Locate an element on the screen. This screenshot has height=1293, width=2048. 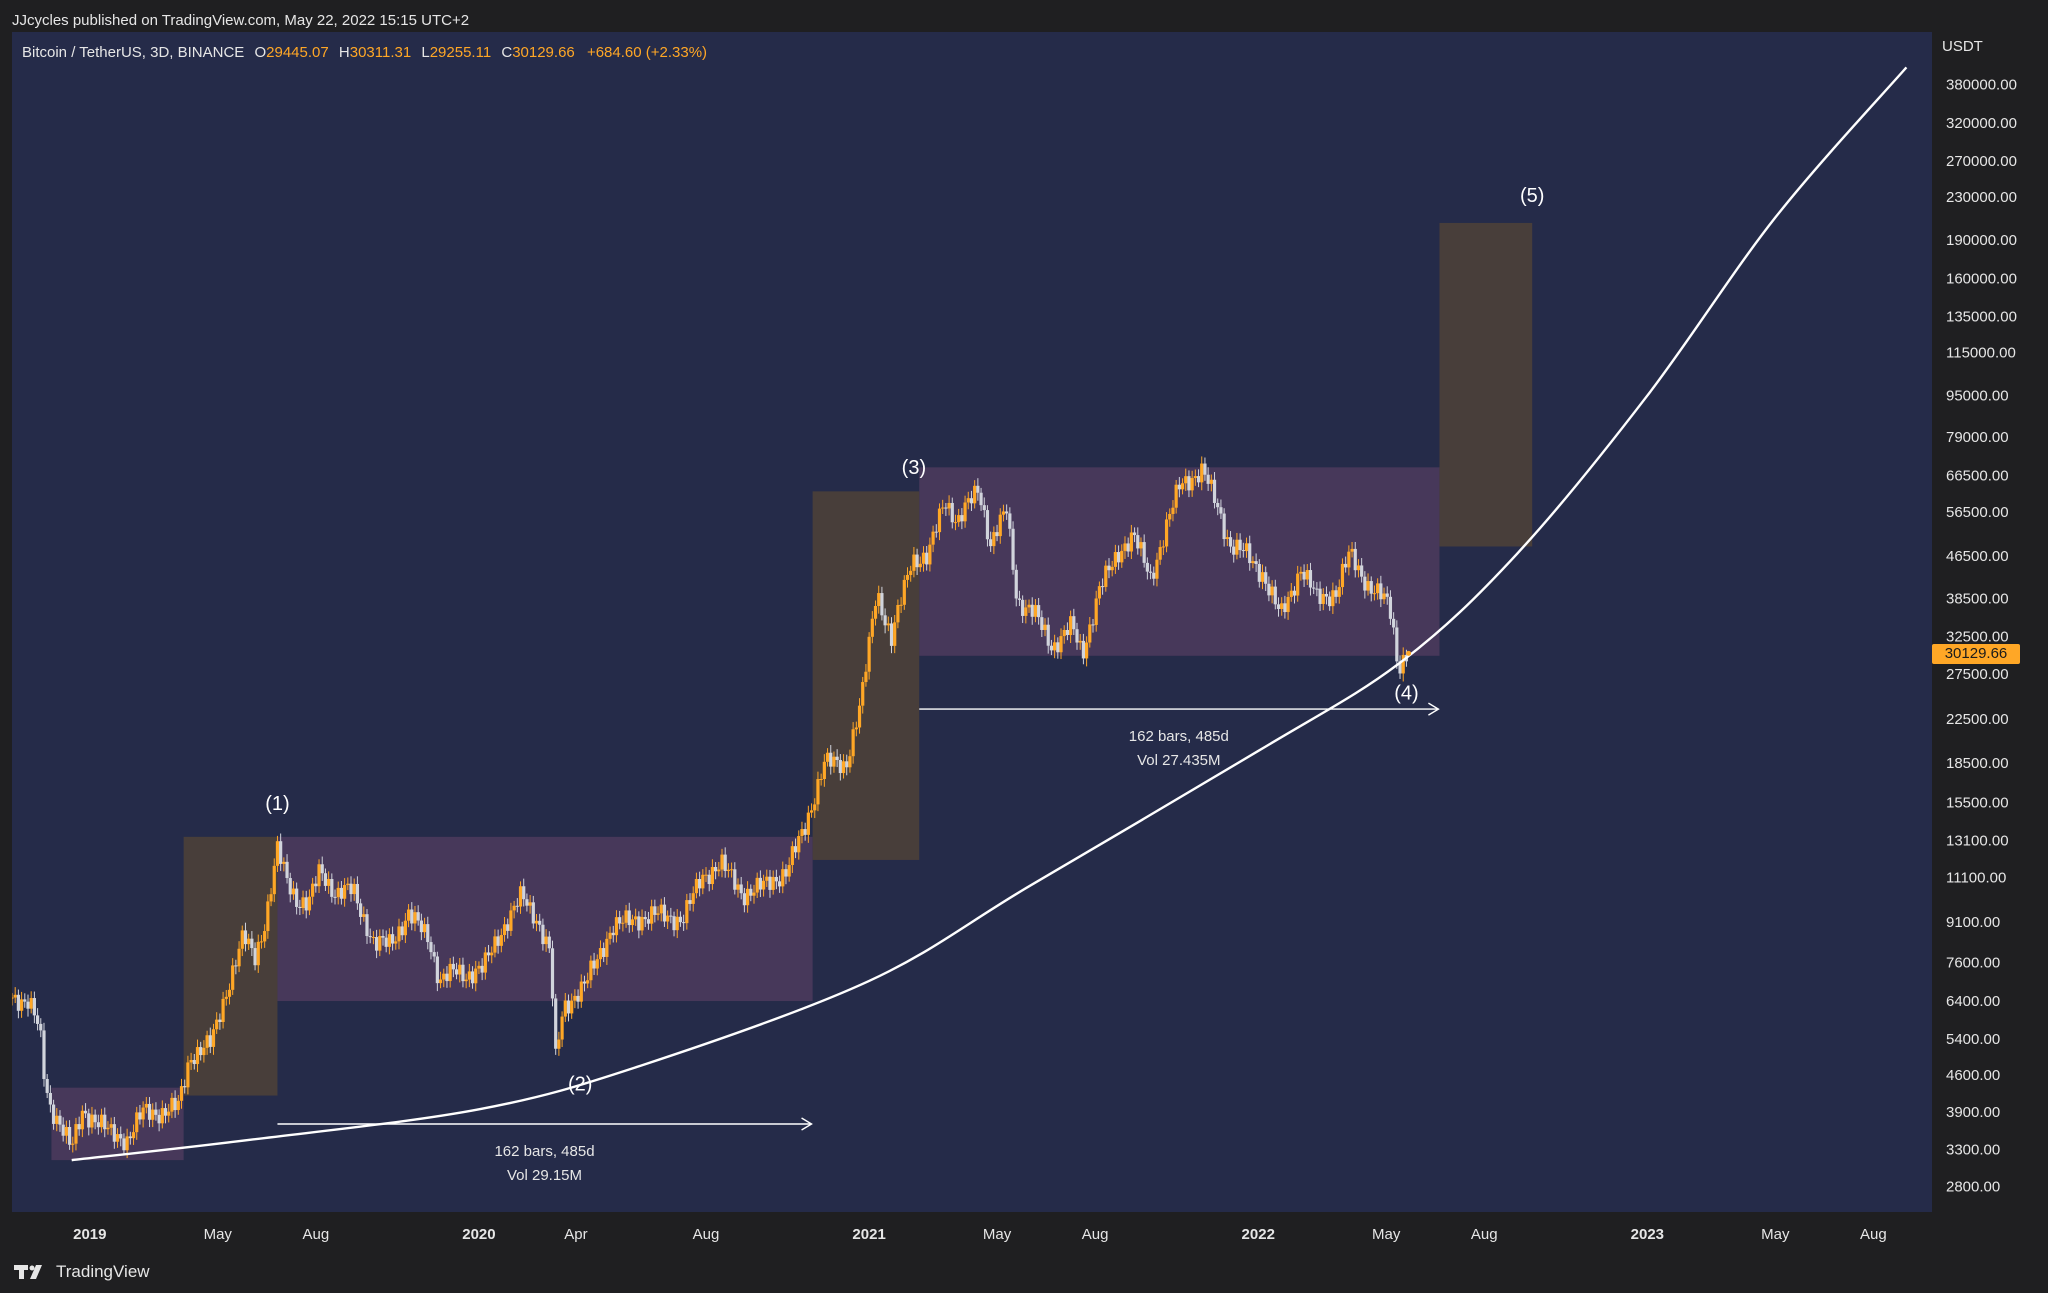
x-tick-label: 2020 is located at coordinates (478, 1234).